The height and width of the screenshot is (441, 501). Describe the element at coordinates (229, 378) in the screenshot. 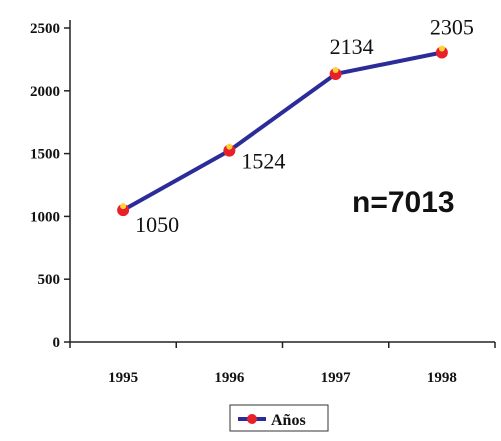

I see `x-tick-label: 1996` at that location.